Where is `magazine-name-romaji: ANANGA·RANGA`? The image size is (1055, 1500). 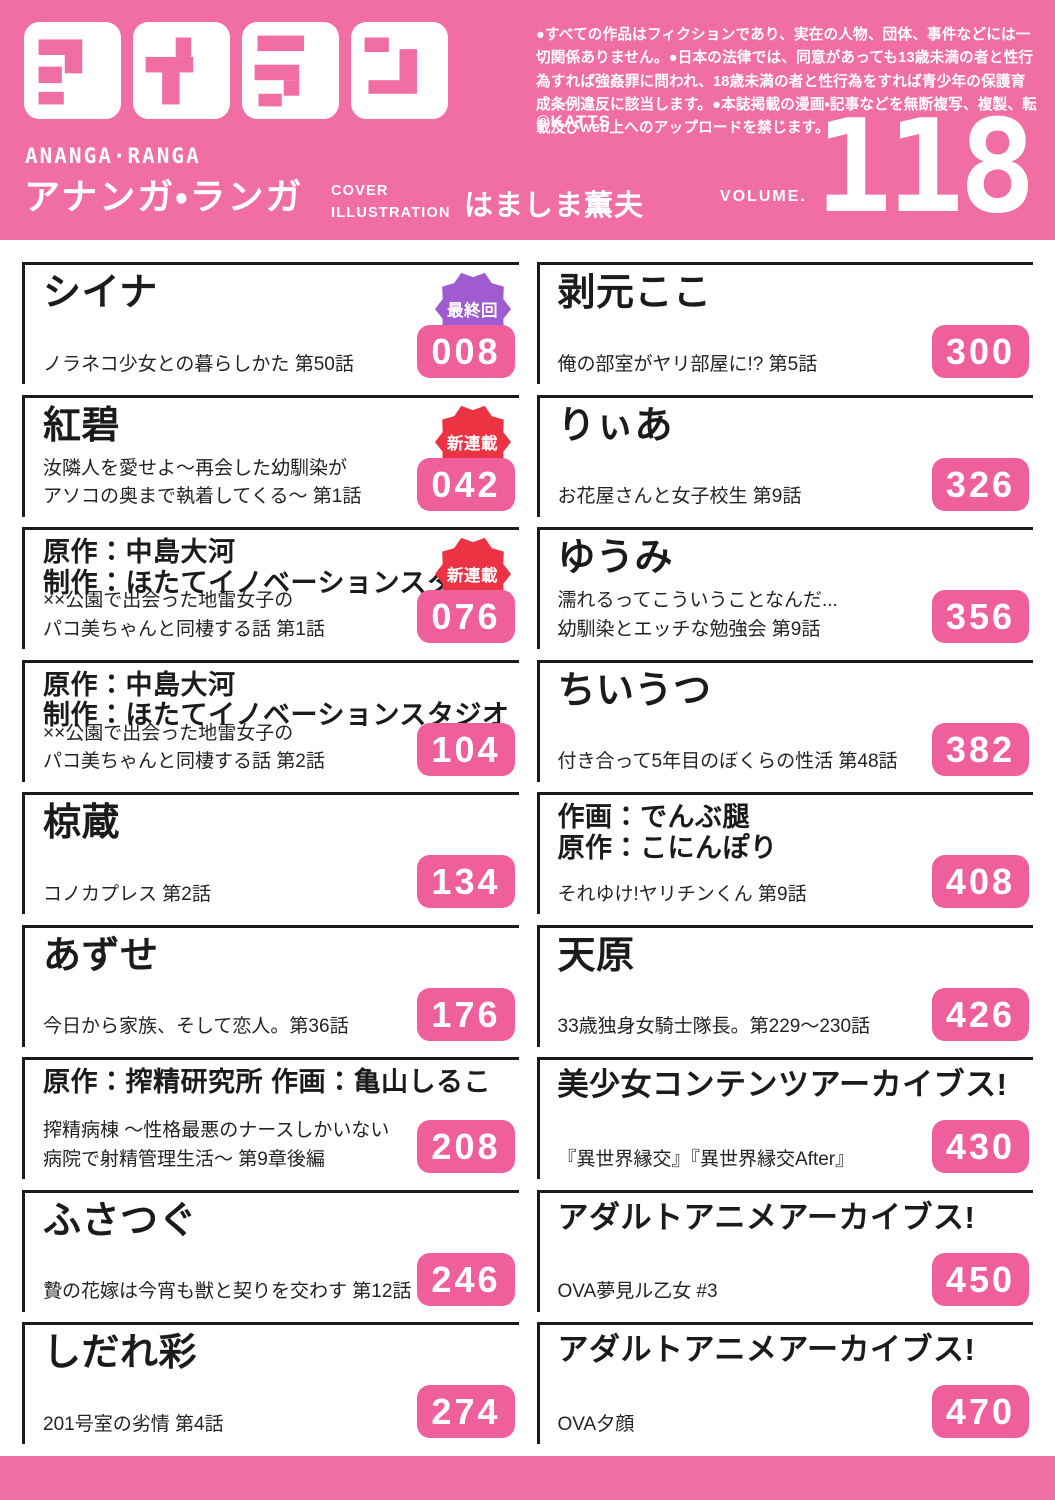
magazine-name-romaji: ANANGA·RANGA is located at coordinates (113, 156).